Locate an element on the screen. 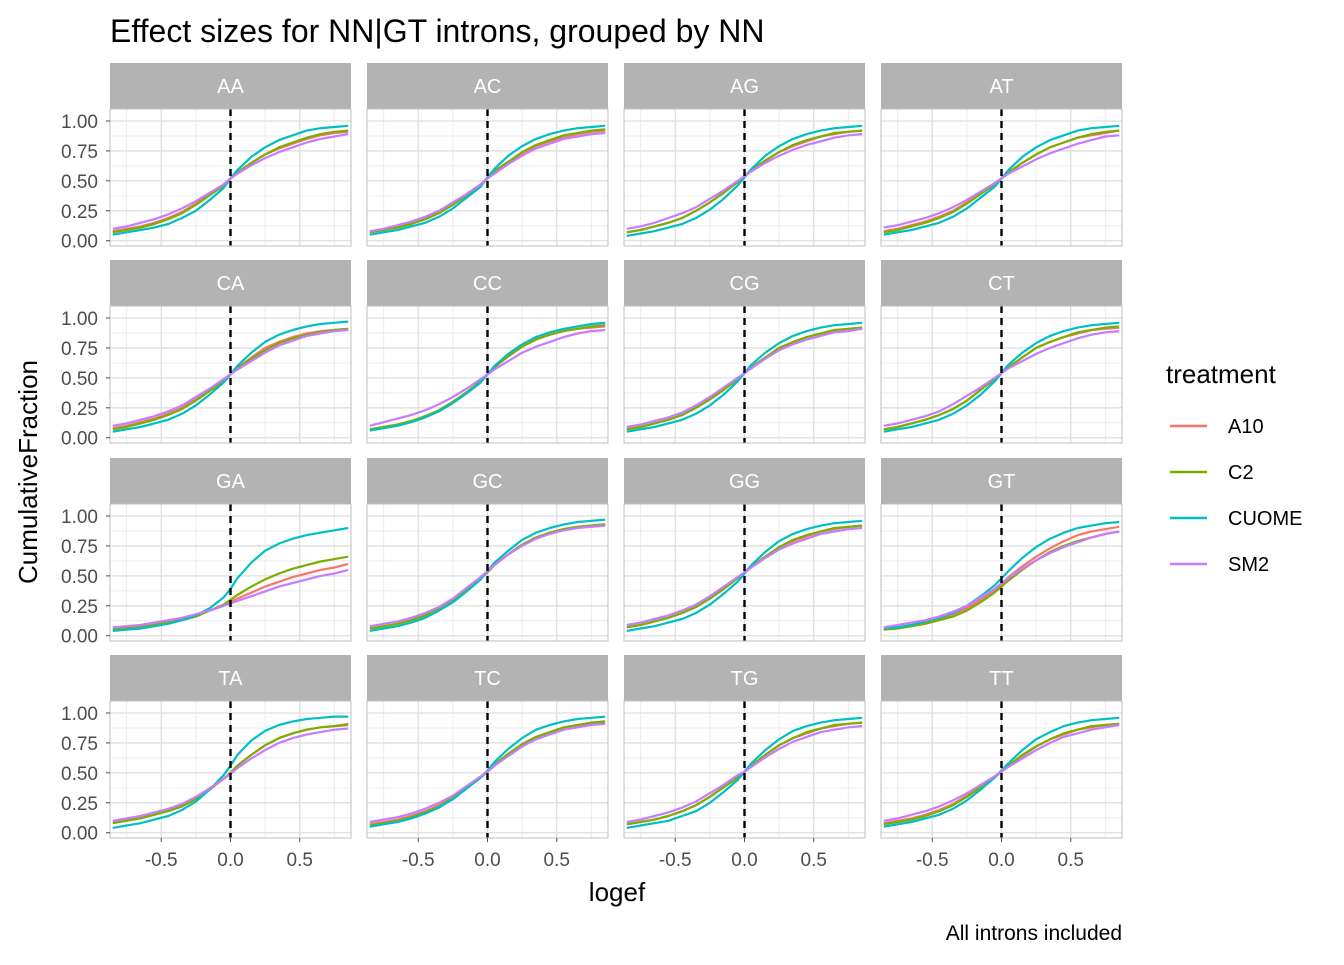 Image resolution: width=1344 pixels, height=965 pixels. legend: treatment A10 C2 CUOME SM2 is located at coordinates (1234, 467).